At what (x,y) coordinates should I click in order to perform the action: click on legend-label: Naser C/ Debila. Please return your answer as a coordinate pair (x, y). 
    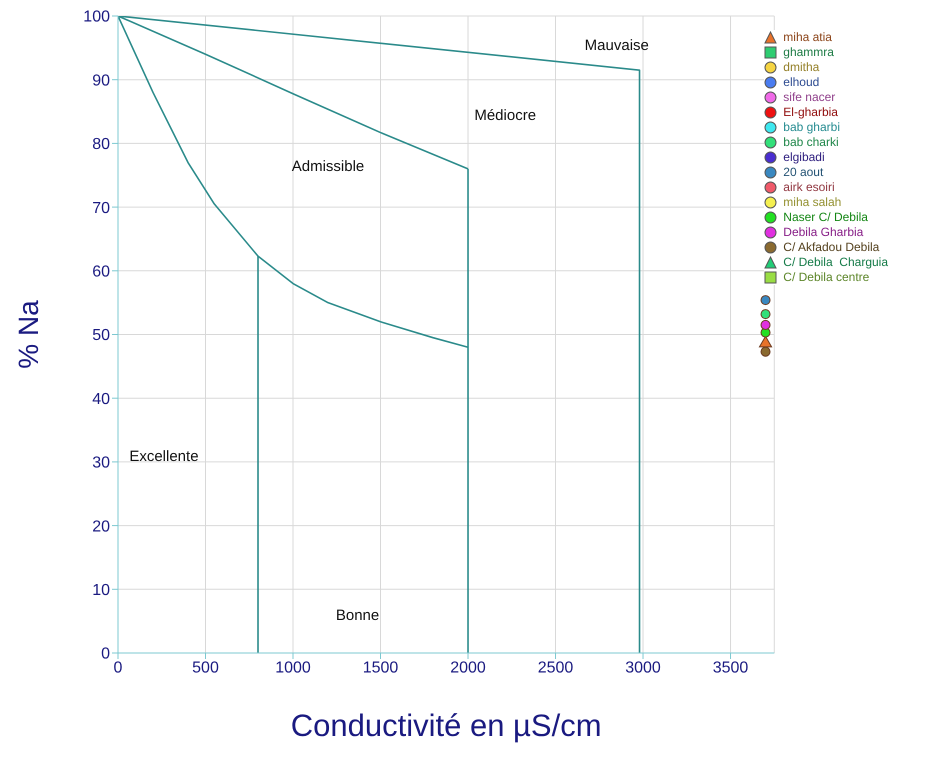
    Looking at the image, I should click on (825, 217).